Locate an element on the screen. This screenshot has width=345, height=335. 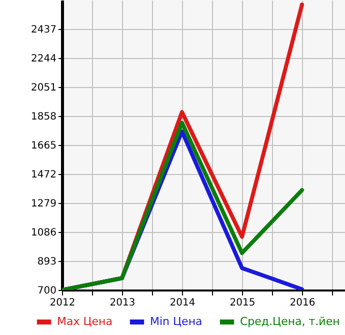
y-tick-label: 2244 is located at coordinates (43, 59).